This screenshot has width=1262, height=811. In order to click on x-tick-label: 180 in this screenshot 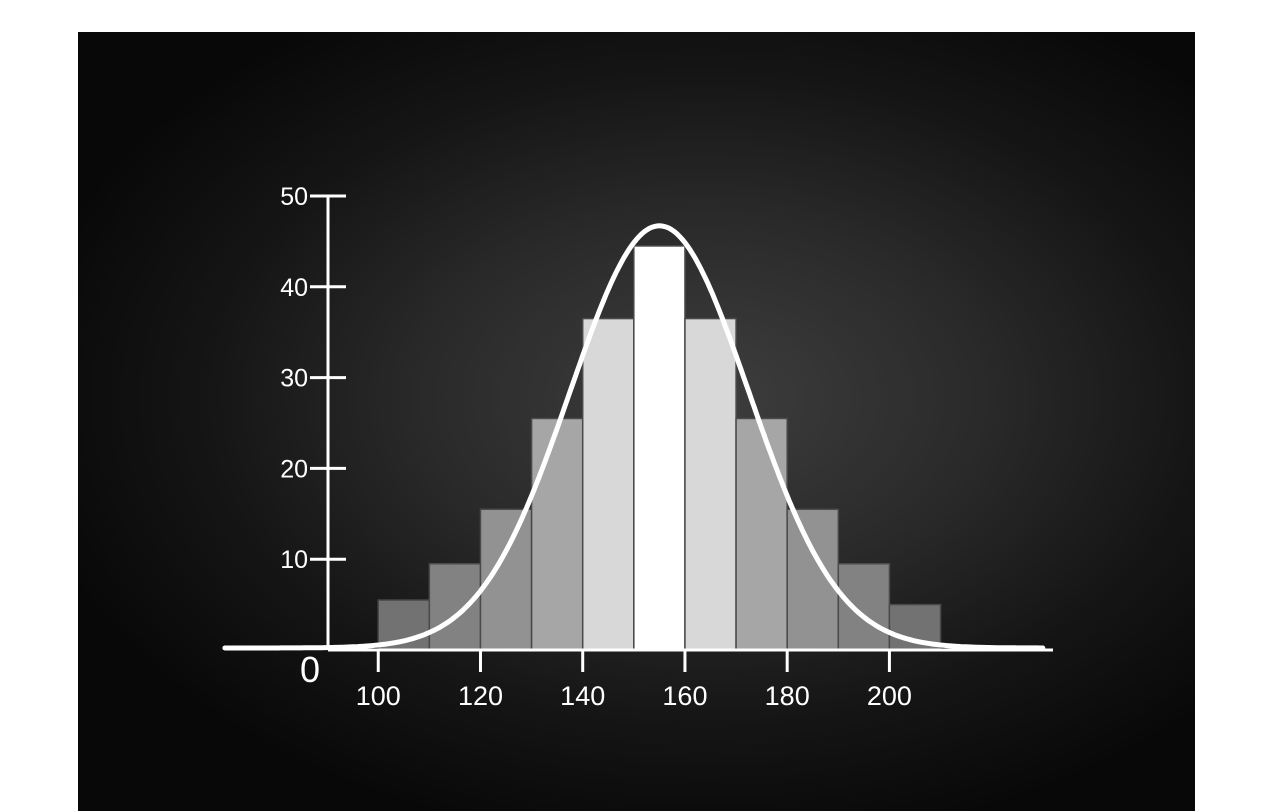, I will do `click(787, 696)`.